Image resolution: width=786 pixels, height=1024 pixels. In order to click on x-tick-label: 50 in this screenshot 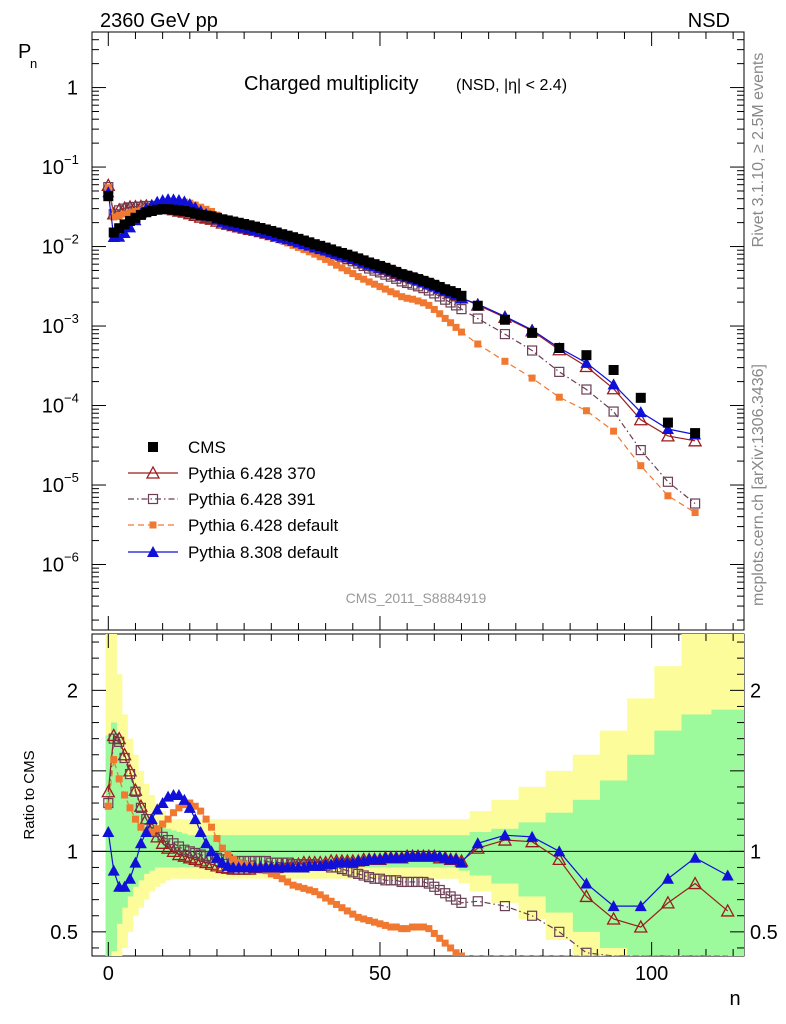, I will do `click(380, 974)`.